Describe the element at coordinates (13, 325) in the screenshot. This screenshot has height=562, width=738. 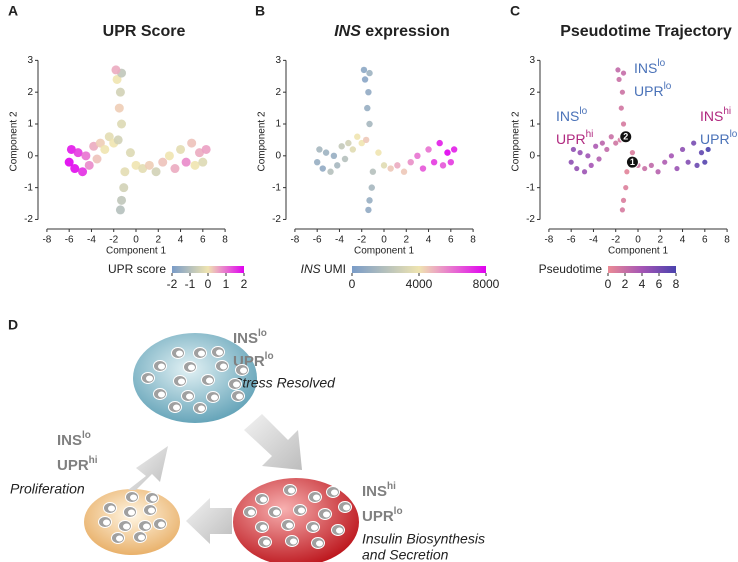
I see `panel-label: D` at that location.